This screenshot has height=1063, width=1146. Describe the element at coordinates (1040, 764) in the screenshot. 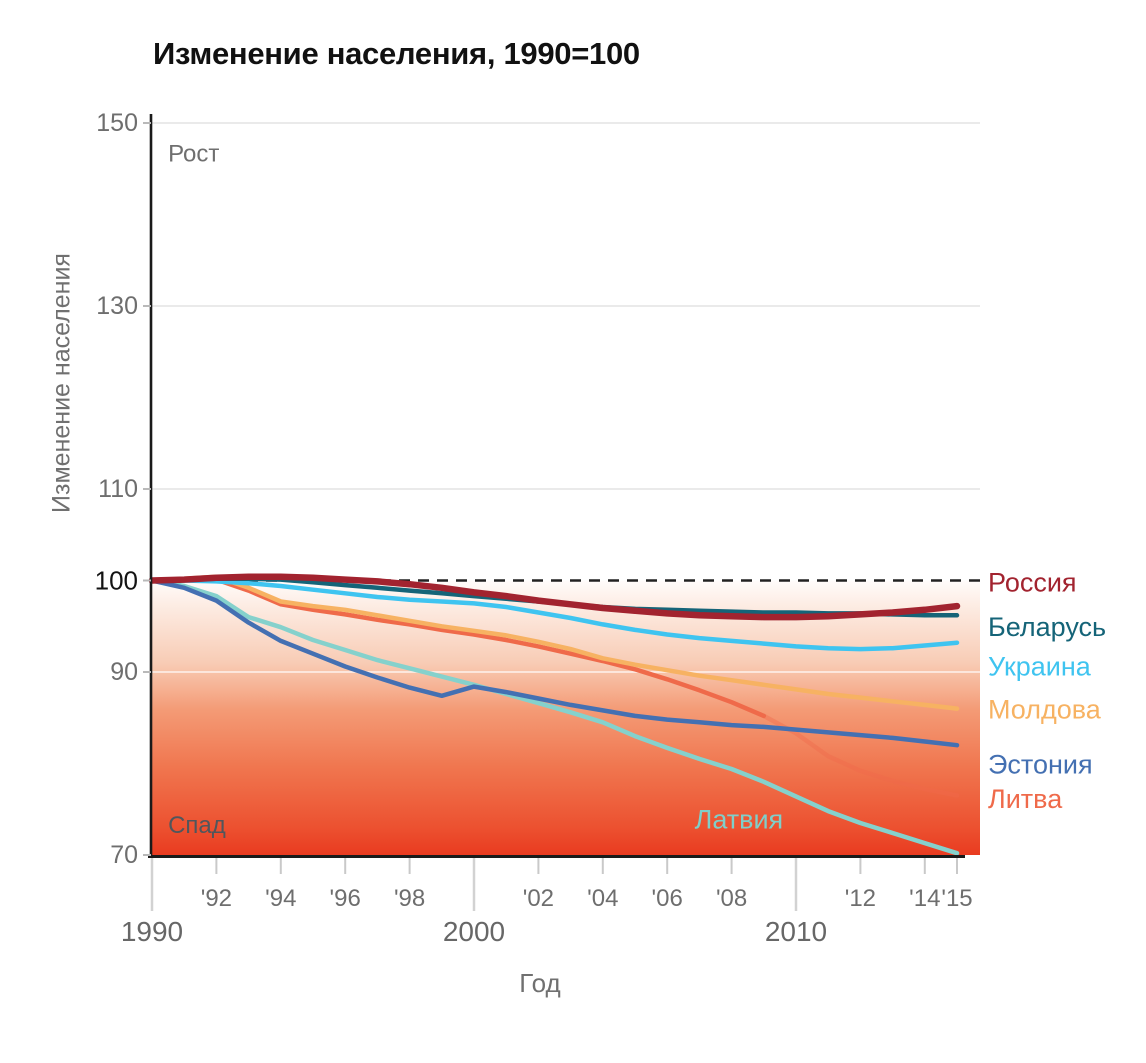

I see `legend-label-estonia: Эстония` at that location.